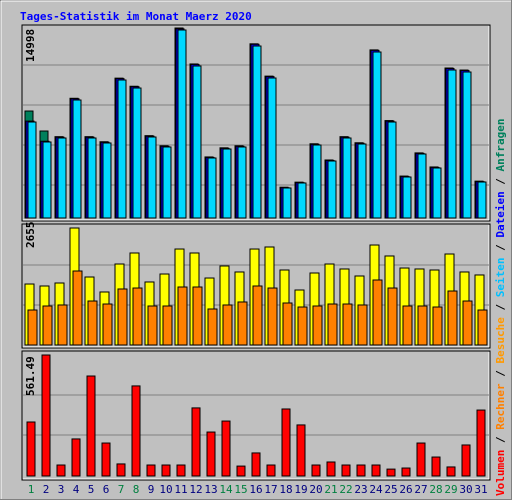 Image resolution: width=512 pixels, height=500 pixels. What do you see at coordinates (360, 489) in the screenshot?
I see `x-tick-label: 23` at bounding box center [360, 489].